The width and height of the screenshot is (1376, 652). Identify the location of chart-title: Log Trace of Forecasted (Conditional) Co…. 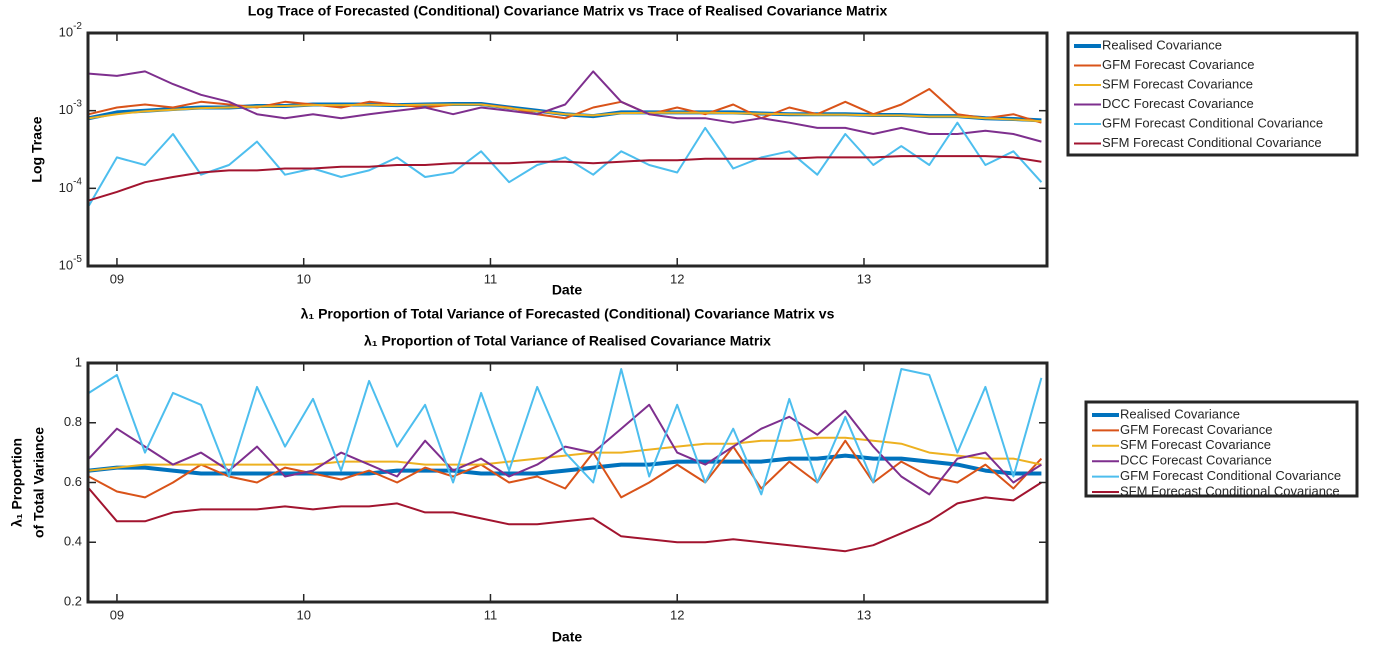
(568, 11).